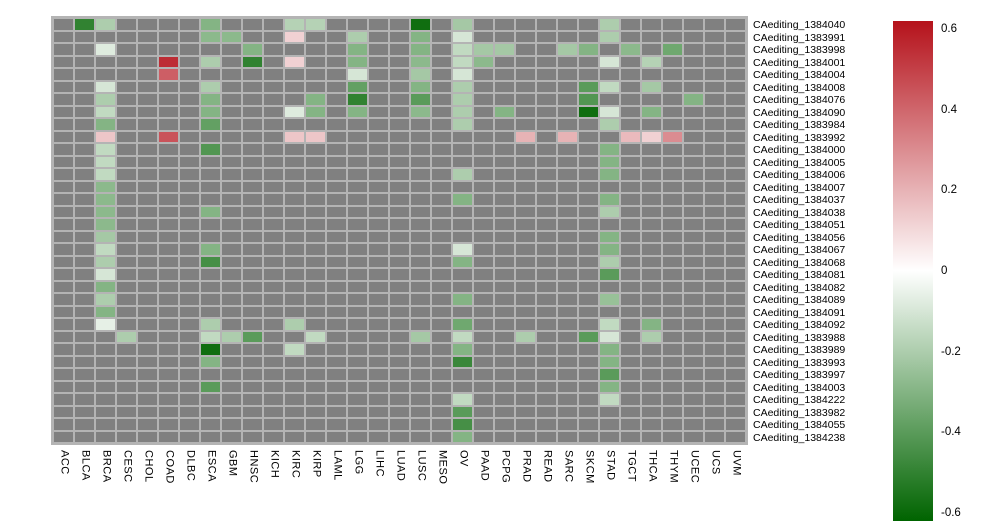 This screenshot has width=1003, height=524. Describe the element at coordinates (673, 467) in the screenshot. I see `column-label: THYM` at that location.